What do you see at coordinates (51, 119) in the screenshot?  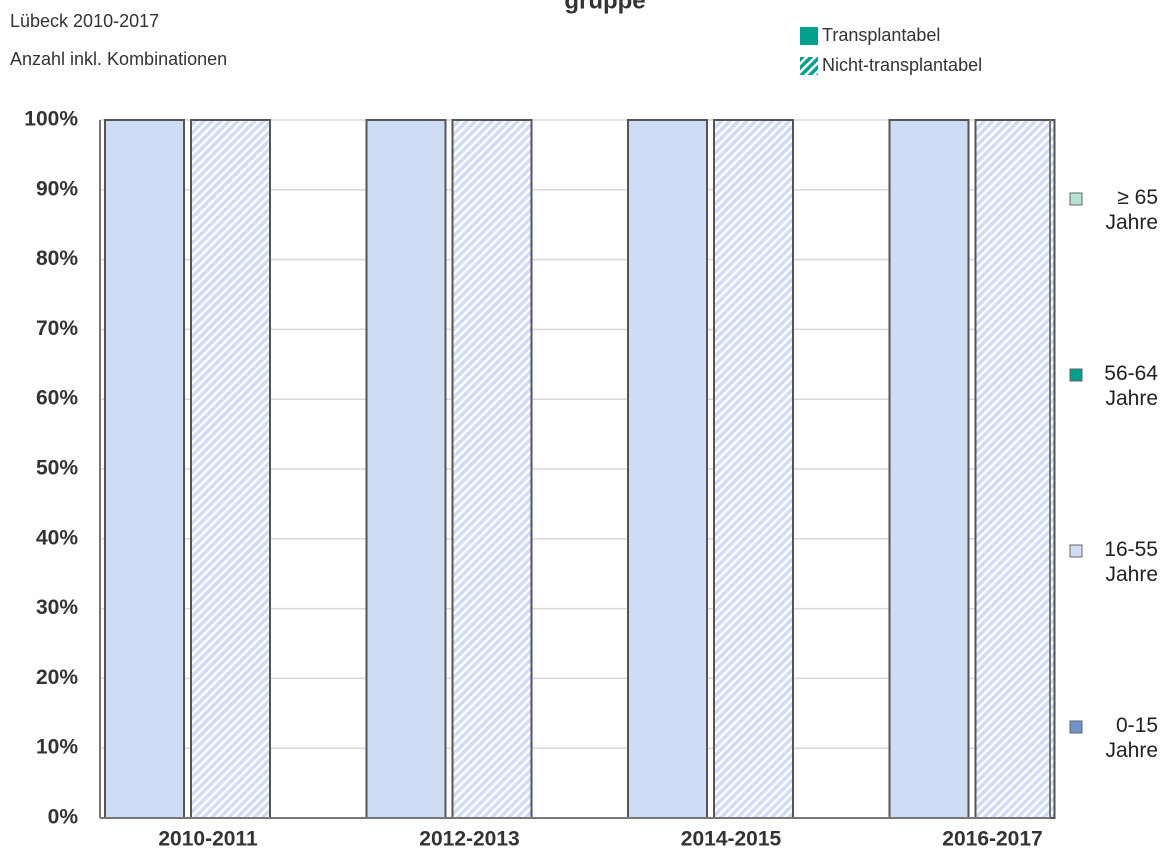 I see `y-tick-label: 100%` at bounding box center [51, 119].